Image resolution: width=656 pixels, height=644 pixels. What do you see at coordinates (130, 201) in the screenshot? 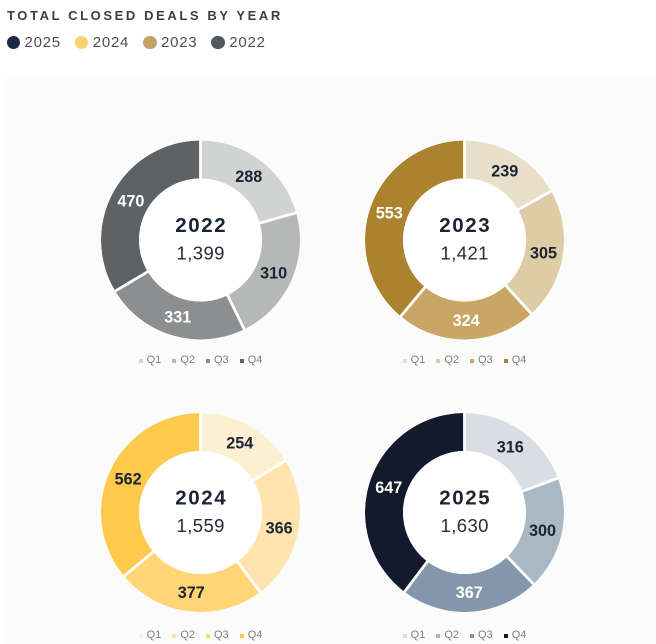
I see `svg-text: 470` at bounding box center [130, 201].